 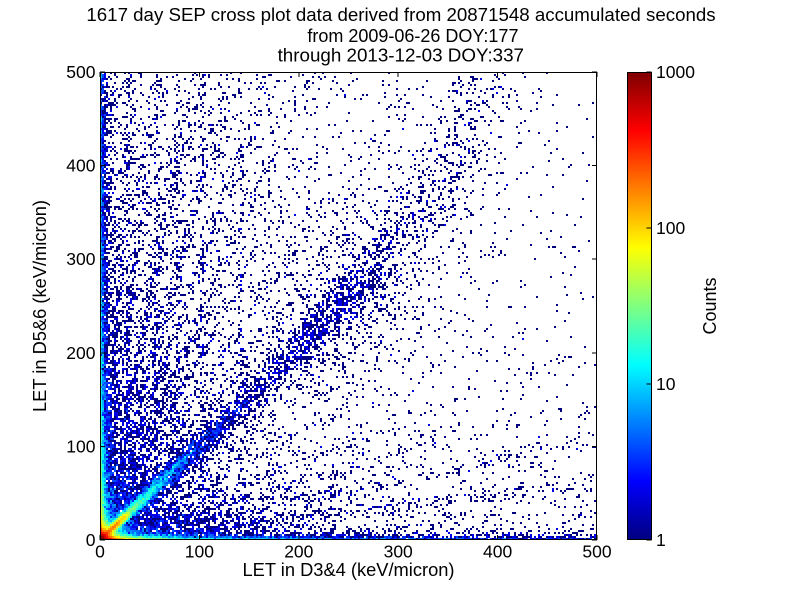 I want to click on svg-text: 10, so click(x=666, y=384).